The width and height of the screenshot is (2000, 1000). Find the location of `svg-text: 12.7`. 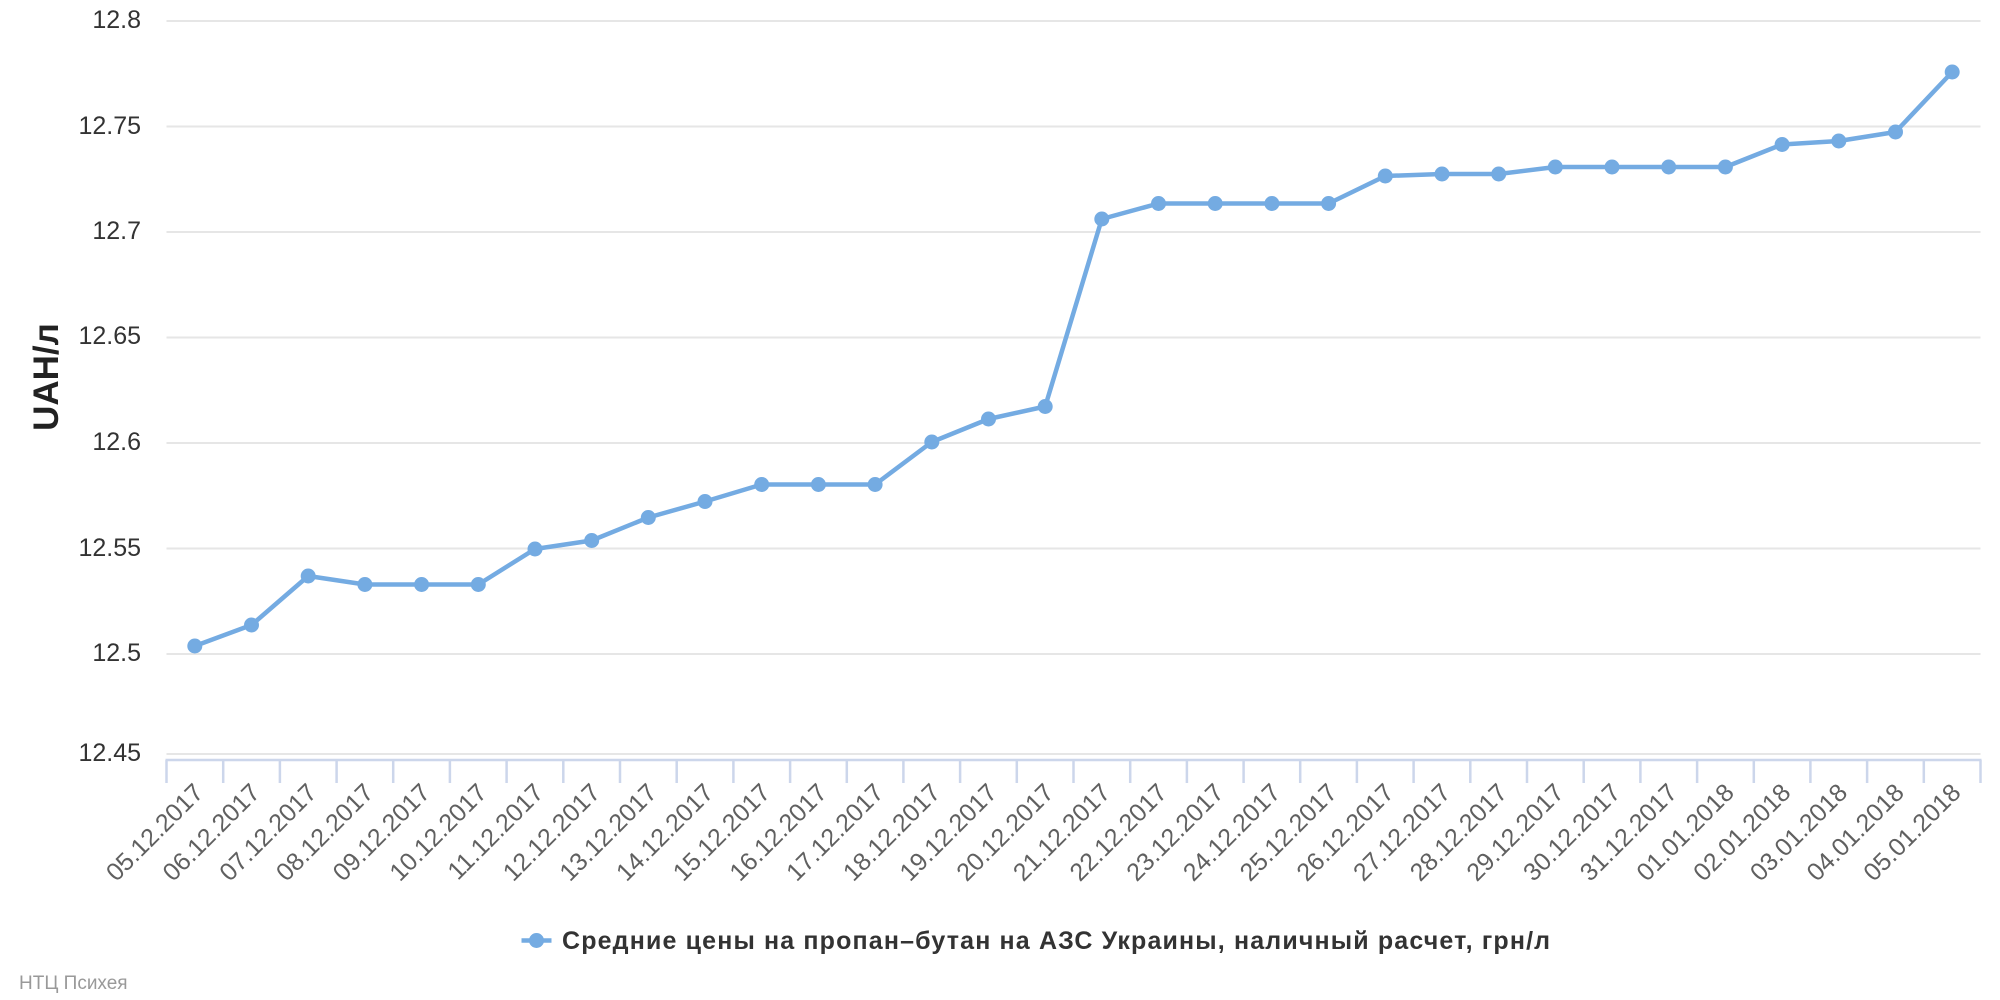

svg-text: 12.7 is located at coordinates (116, 231).